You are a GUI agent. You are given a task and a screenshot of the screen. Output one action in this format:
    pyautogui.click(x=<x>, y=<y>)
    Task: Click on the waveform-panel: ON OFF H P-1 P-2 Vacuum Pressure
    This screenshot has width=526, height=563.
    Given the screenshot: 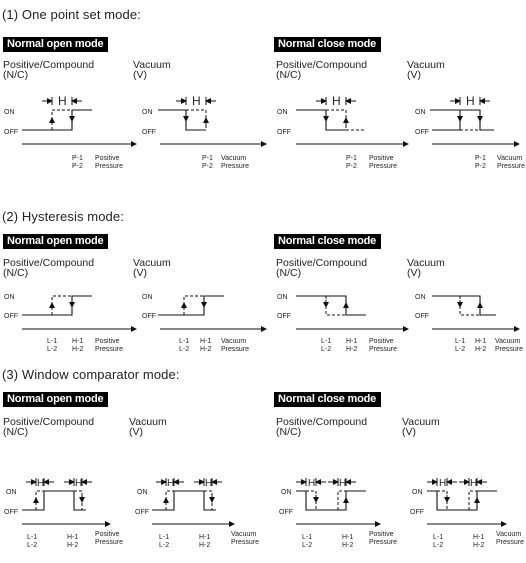 What is the action you would take?
    pyautogui.click(x=204, y=132)
    